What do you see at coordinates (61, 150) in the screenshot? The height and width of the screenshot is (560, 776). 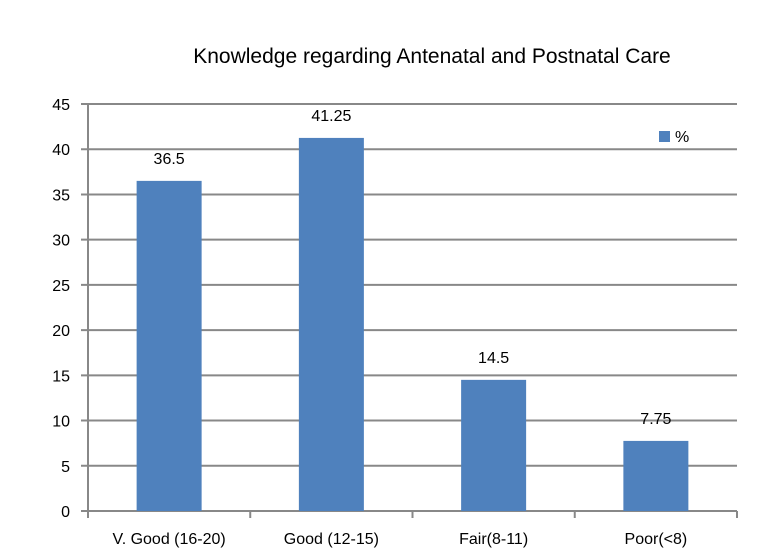 I see `y-tick-label: 40` at bounding box center [61, 150].